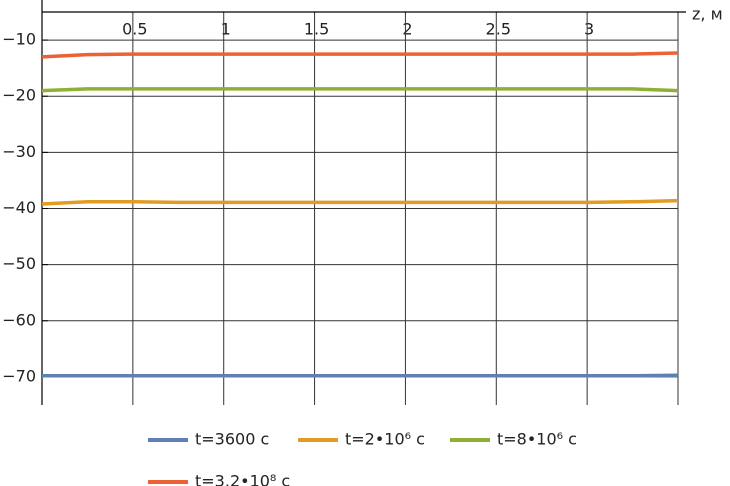 This screenshot has width=730, height=486. I want to click on y-tick-label: −70, so click(19, 375).